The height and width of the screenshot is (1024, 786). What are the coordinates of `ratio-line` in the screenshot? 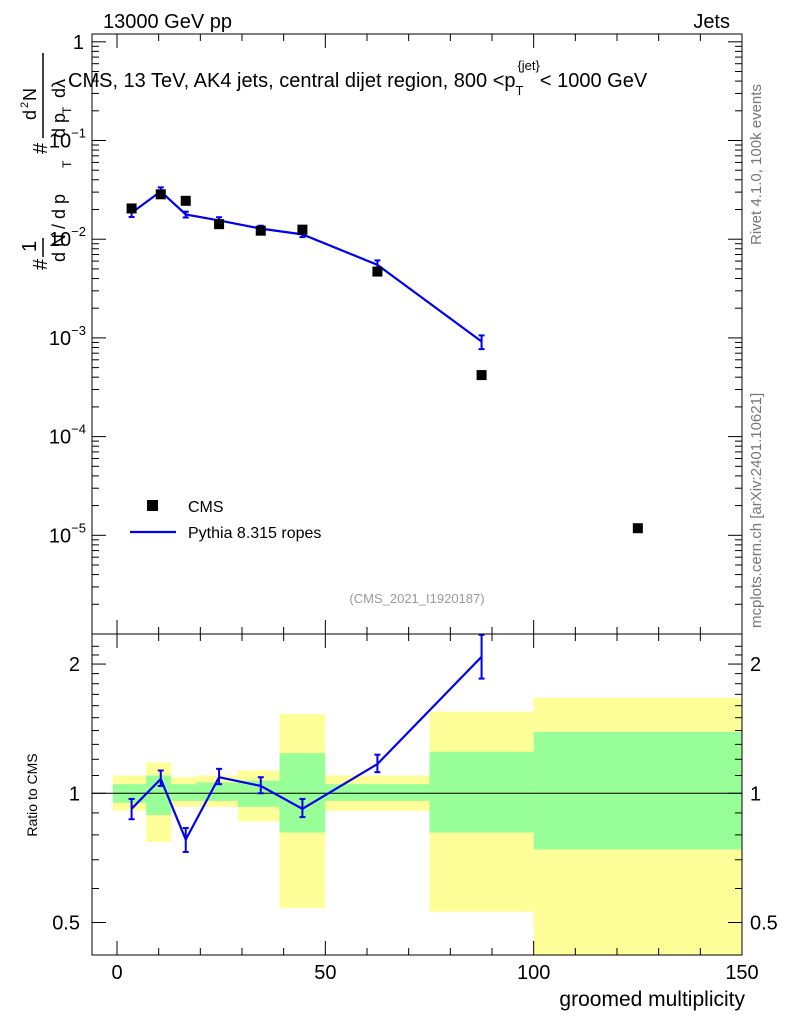 It's located at (306, 749).